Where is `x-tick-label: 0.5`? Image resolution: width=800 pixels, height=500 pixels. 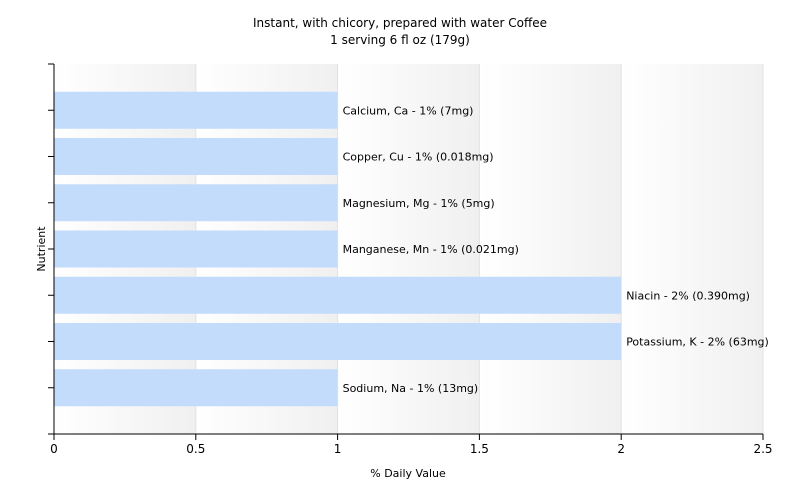 x-tick-label: 0.5 is located at coordinates (195, 449).